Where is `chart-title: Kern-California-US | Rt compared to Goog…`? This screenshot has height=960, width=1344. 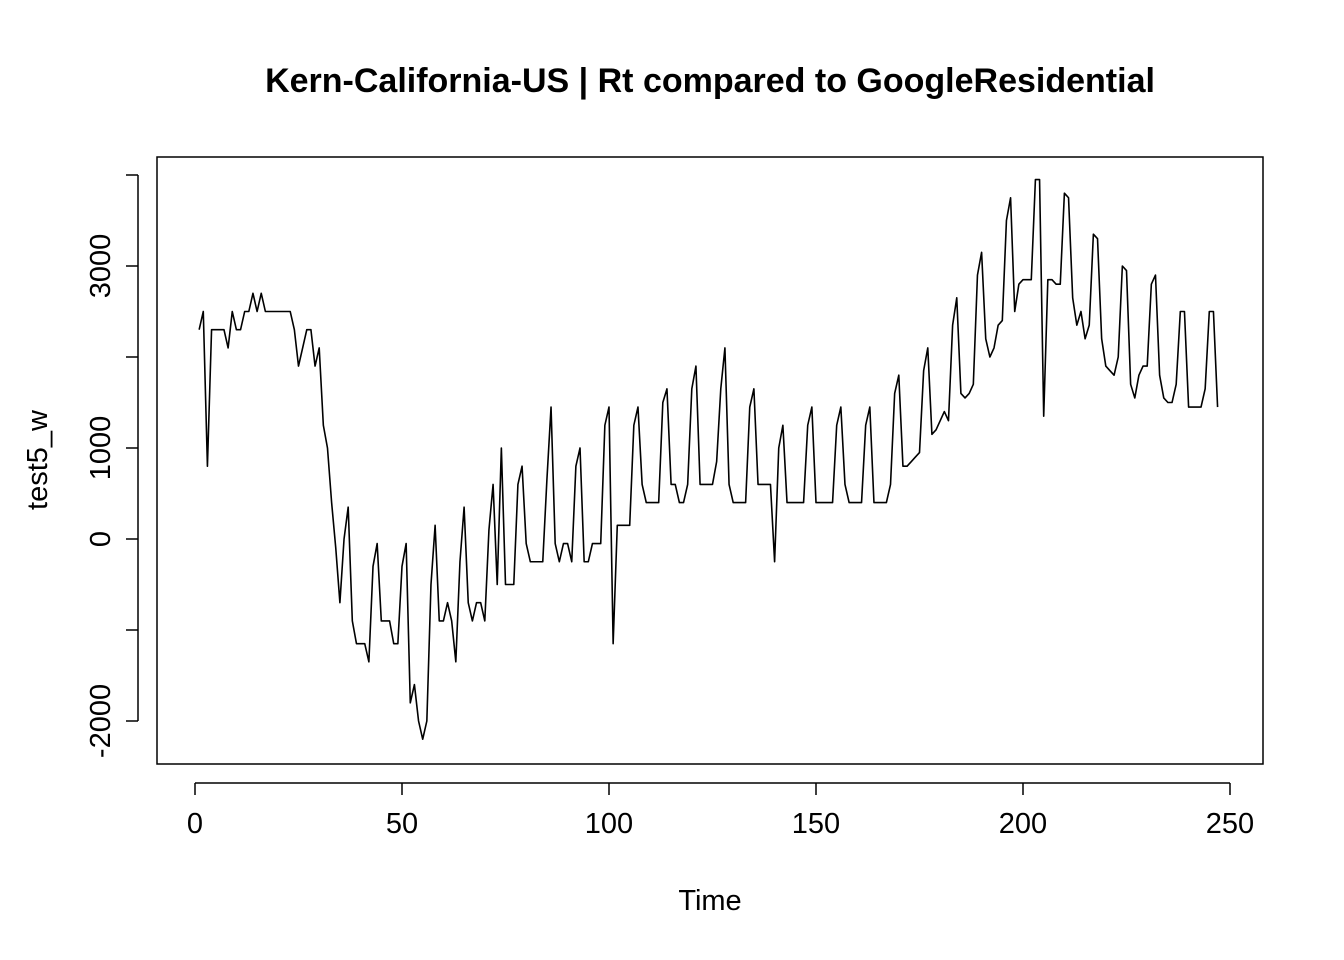 chart-title: Kern-California-US | Rt compared to Goog… is located at coordinates (710, 81).